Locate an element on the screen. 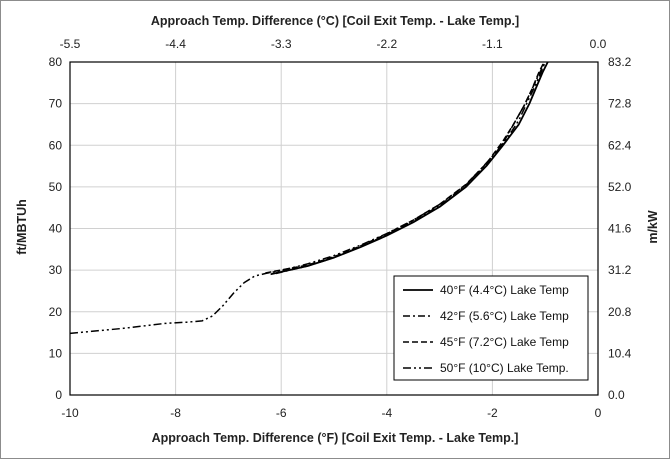 The height and width of the screenshot is (459, 670). y-tick-label-left: 30 is located at coordinates (56, 270).